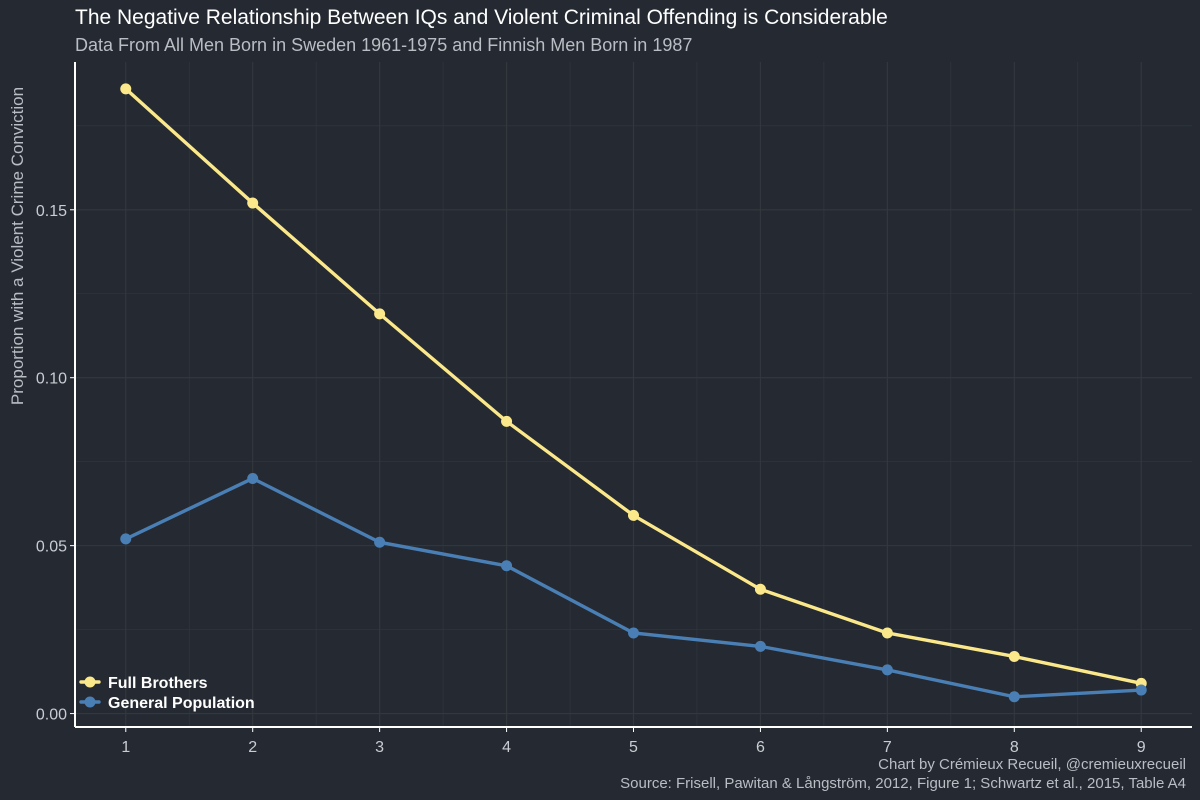 This screenshot has width=1200, height=800. I want to click on x-tick-label: 1, so click(125, 747).